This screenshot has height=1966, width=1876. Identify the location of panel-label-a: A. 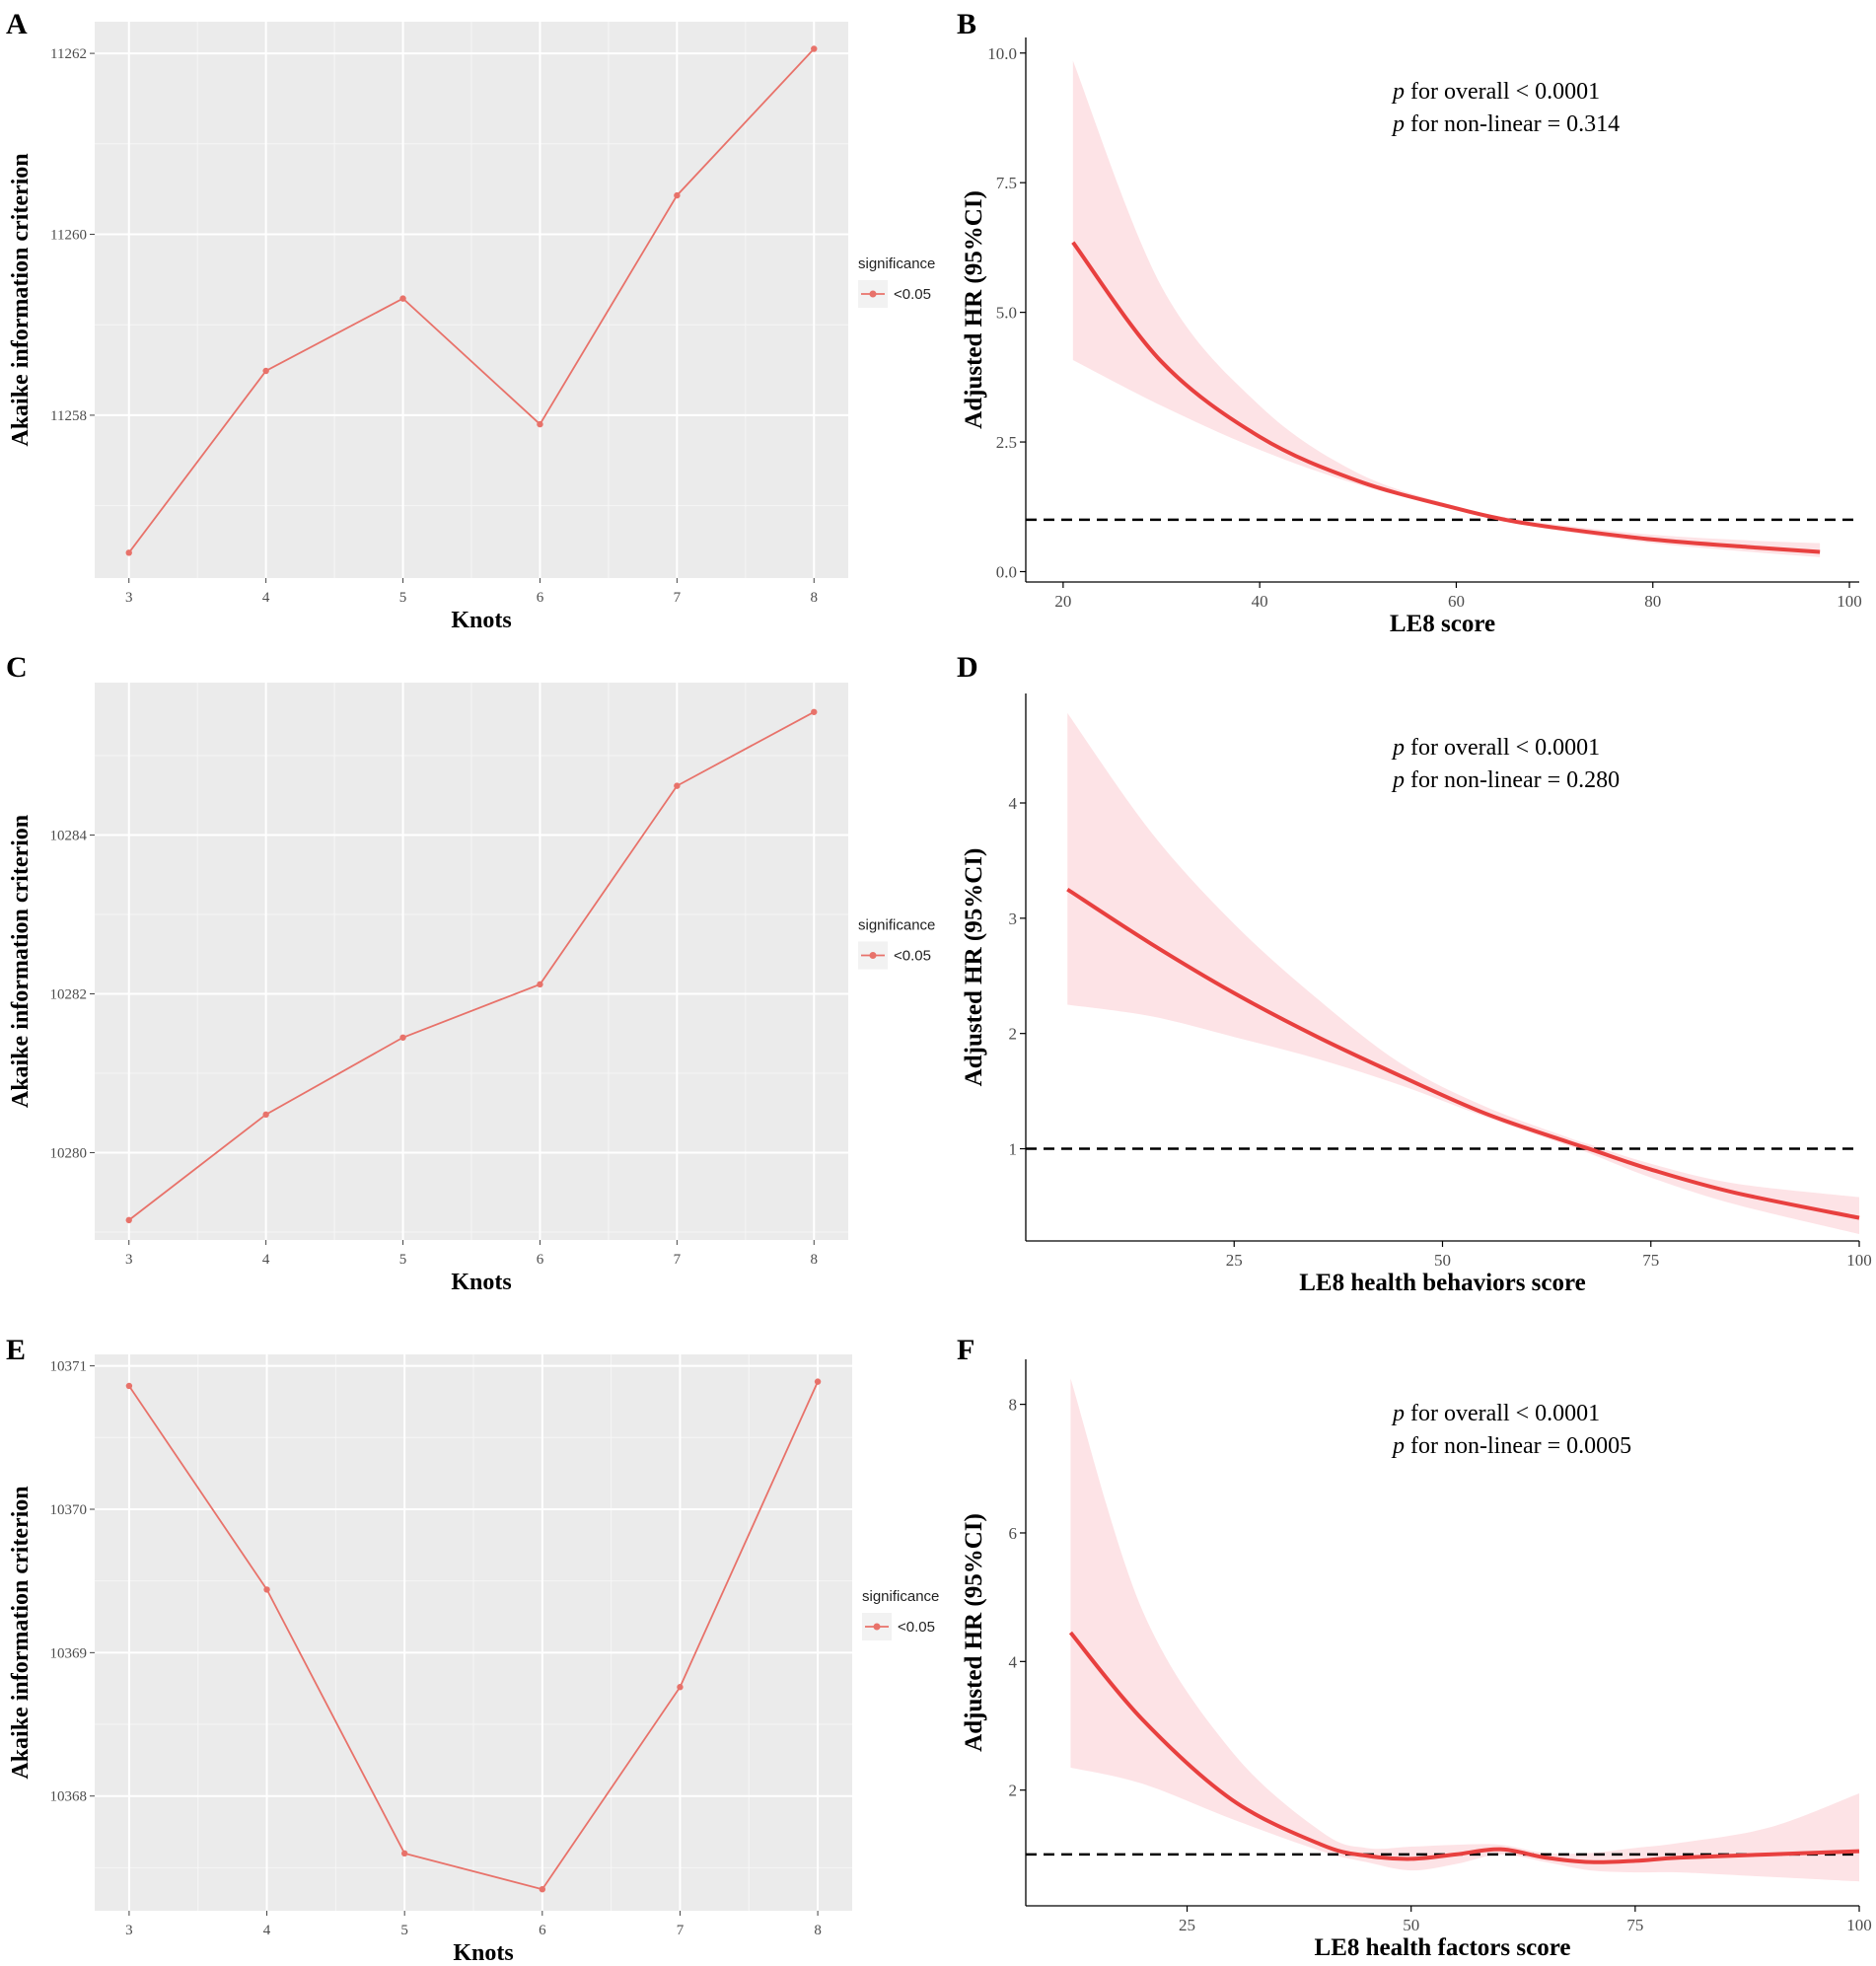
(17, 24).